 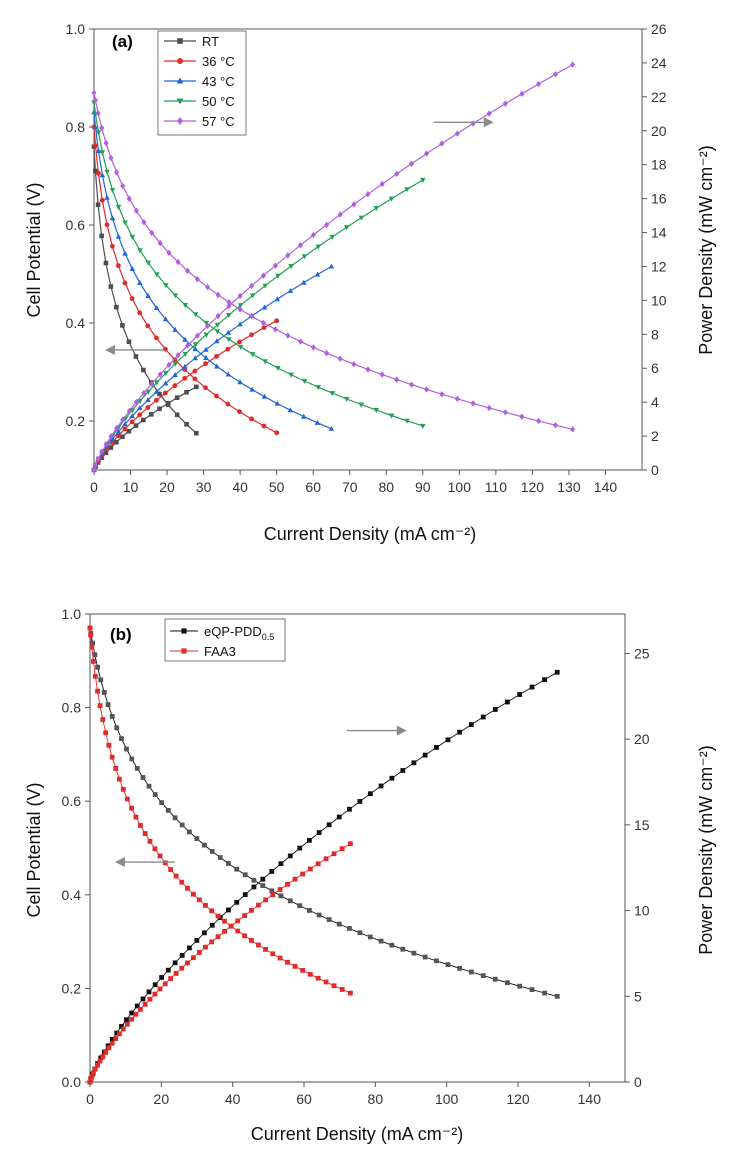 What do you see at coordinates (76, 225) in the screenshot?
I see `a-left-y-tick-label-2: 0.6` at bounding box center [76, 225].